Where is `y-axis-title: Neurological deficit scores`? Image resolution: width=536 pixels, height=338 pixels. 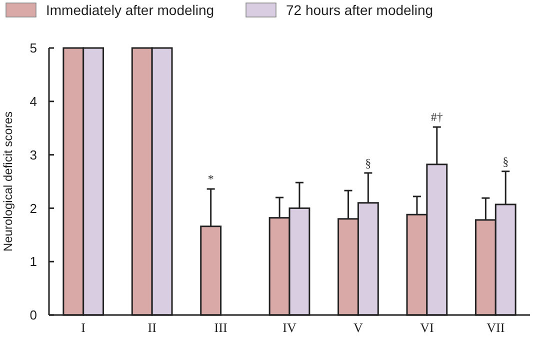 y-axis-title: Neurological deficit scores is located at coordinates (8, 181).